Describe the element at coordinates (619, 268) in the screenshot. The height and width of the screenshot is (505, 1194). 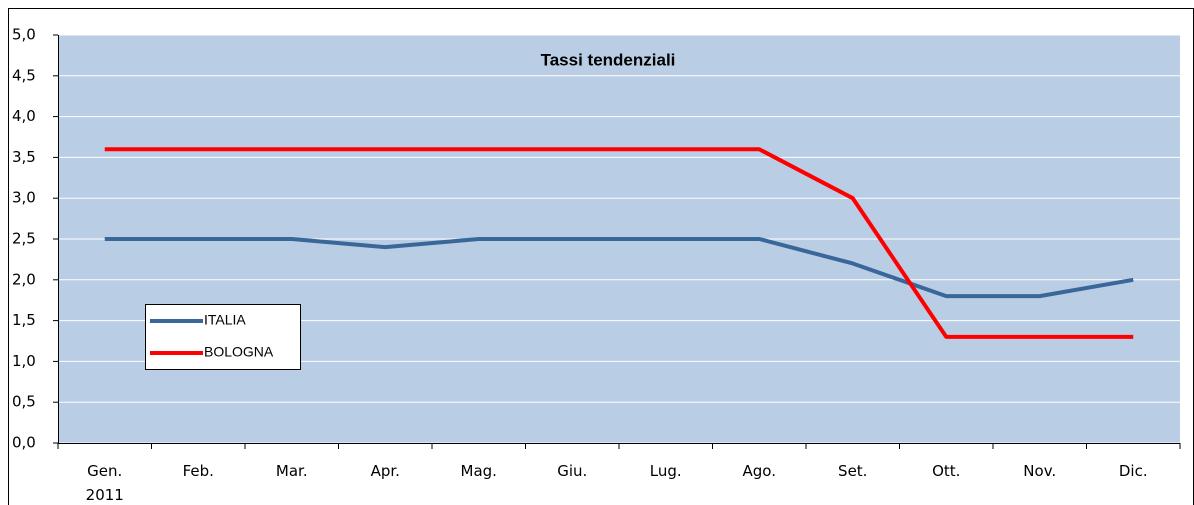
I see `series-line` at that location.